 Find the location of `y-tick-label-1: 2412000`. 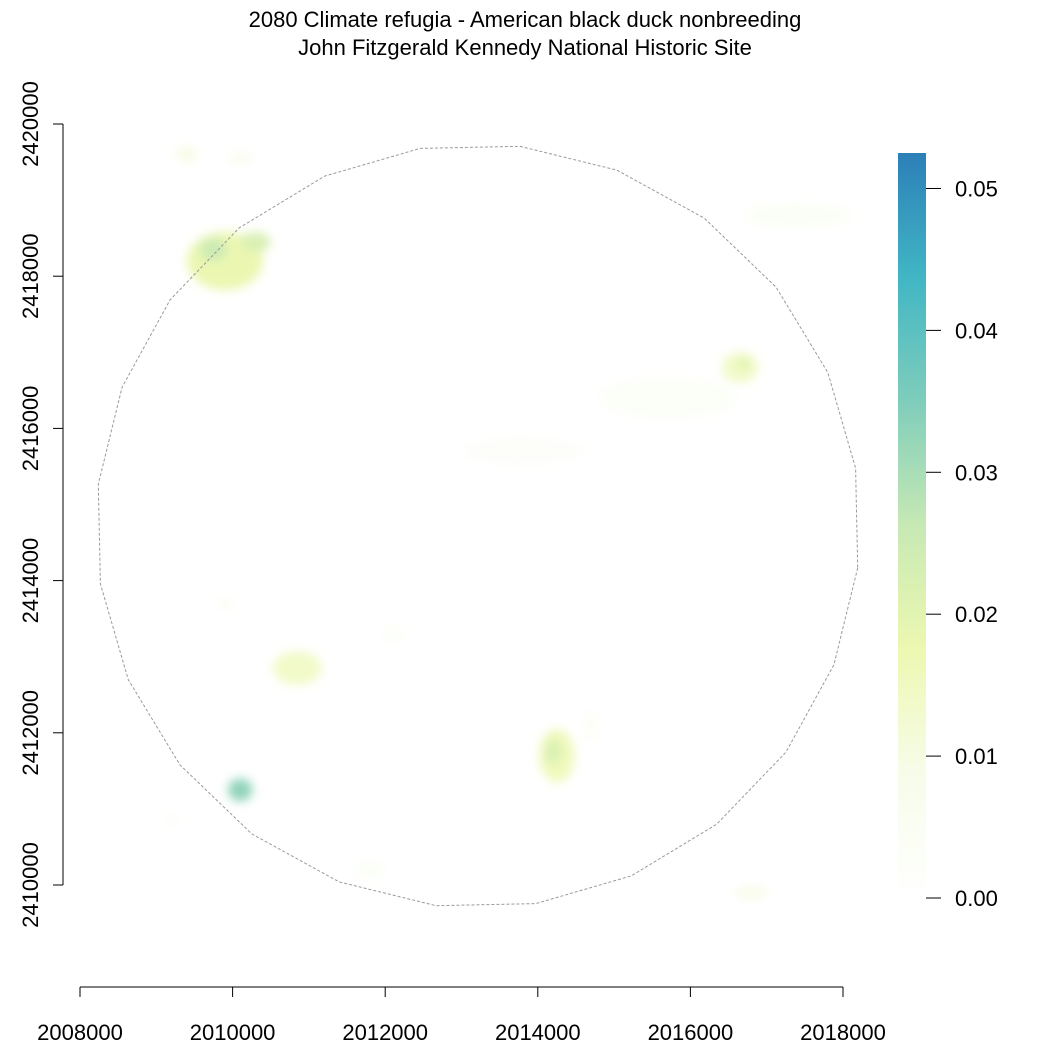

y-tick-label-1: 2412000 is located at coordinates (30, 733).